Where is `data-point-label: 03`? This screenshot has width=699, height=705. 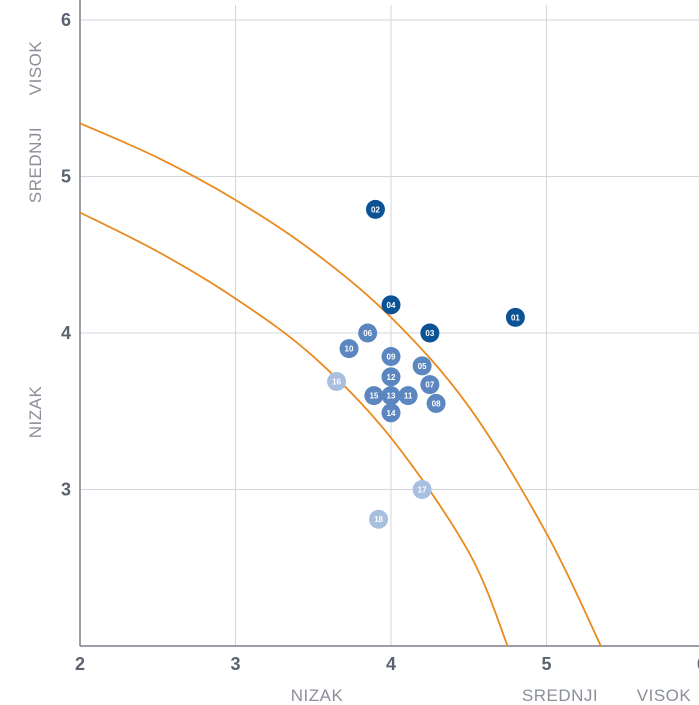 data-point-label: 03 is located at coordinates (429, 333).